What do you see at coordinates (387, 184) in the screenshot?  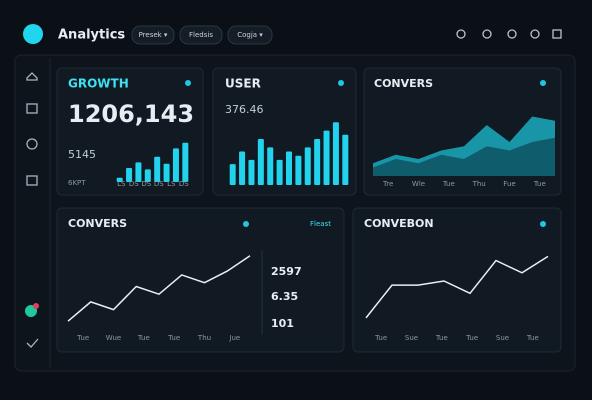 I see `x-tick-label: Tre` at bounding box center [387, 184].